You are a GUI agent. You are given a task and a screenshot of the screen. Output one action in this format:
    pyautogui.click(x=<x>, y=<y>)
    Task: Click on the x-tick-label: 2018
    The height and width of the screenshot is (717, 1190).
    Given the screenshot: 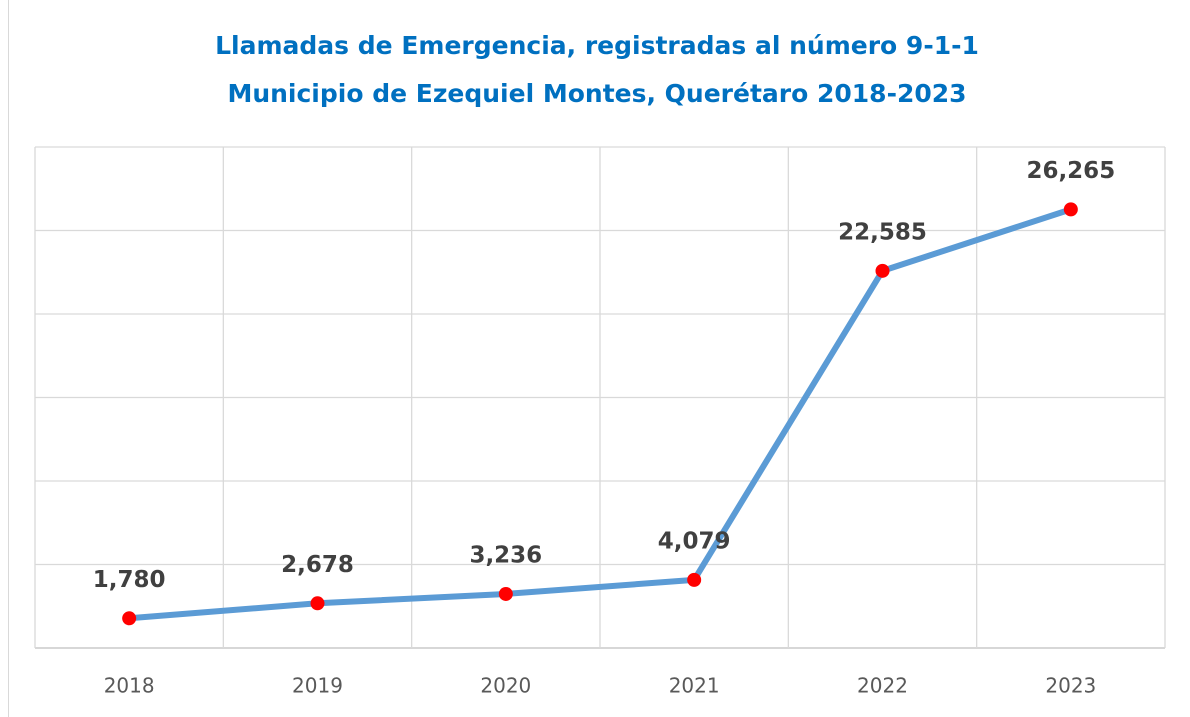 What is the action you would take?
    pyautogui.click(x=129, y=686)
    